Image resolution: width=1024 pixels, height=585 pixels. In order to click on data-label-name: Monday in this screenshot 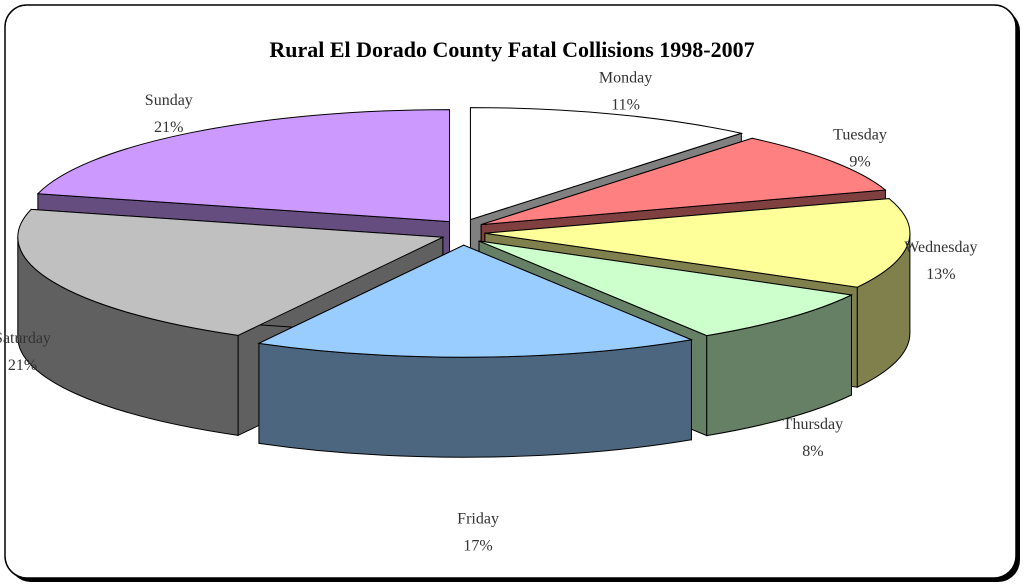, I will do `click(625, 78)`.